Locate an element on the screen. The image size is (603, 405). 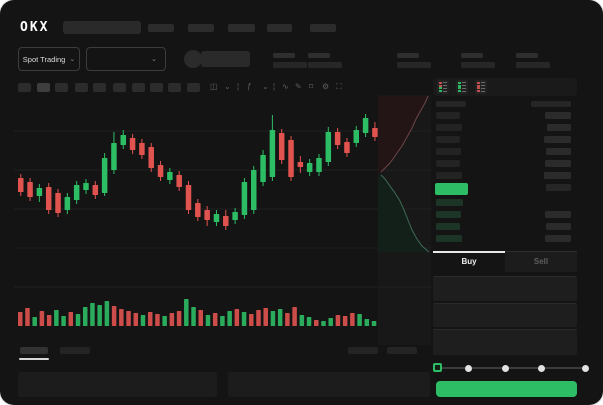
search-input is located at coordinates (102, 27).